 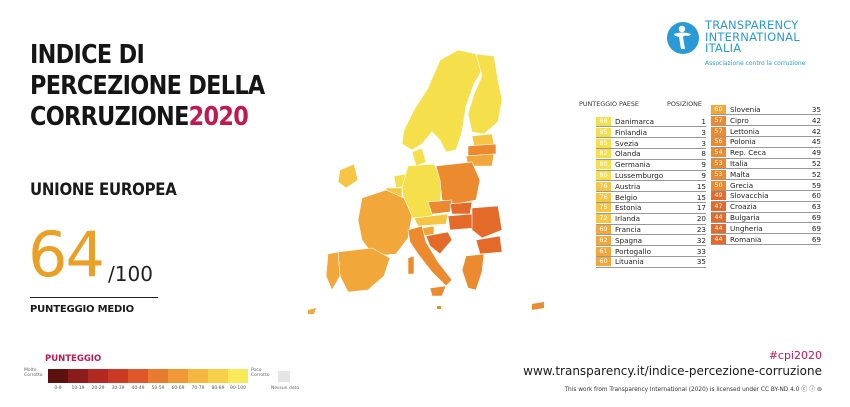 I want to click on country-name: Rep. Ceca, so click(x=748, y=153).